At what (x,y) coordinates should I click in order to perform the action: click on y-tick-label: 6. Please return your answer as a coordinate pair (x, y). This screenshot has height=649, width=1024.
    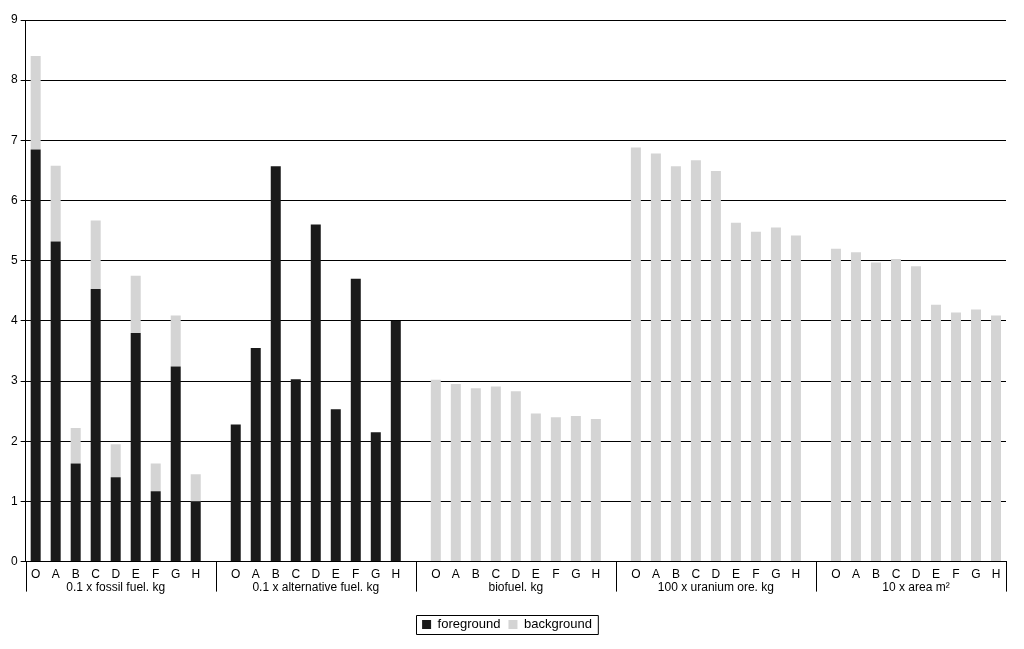
    Looking at the image, I should click on (14, 199).